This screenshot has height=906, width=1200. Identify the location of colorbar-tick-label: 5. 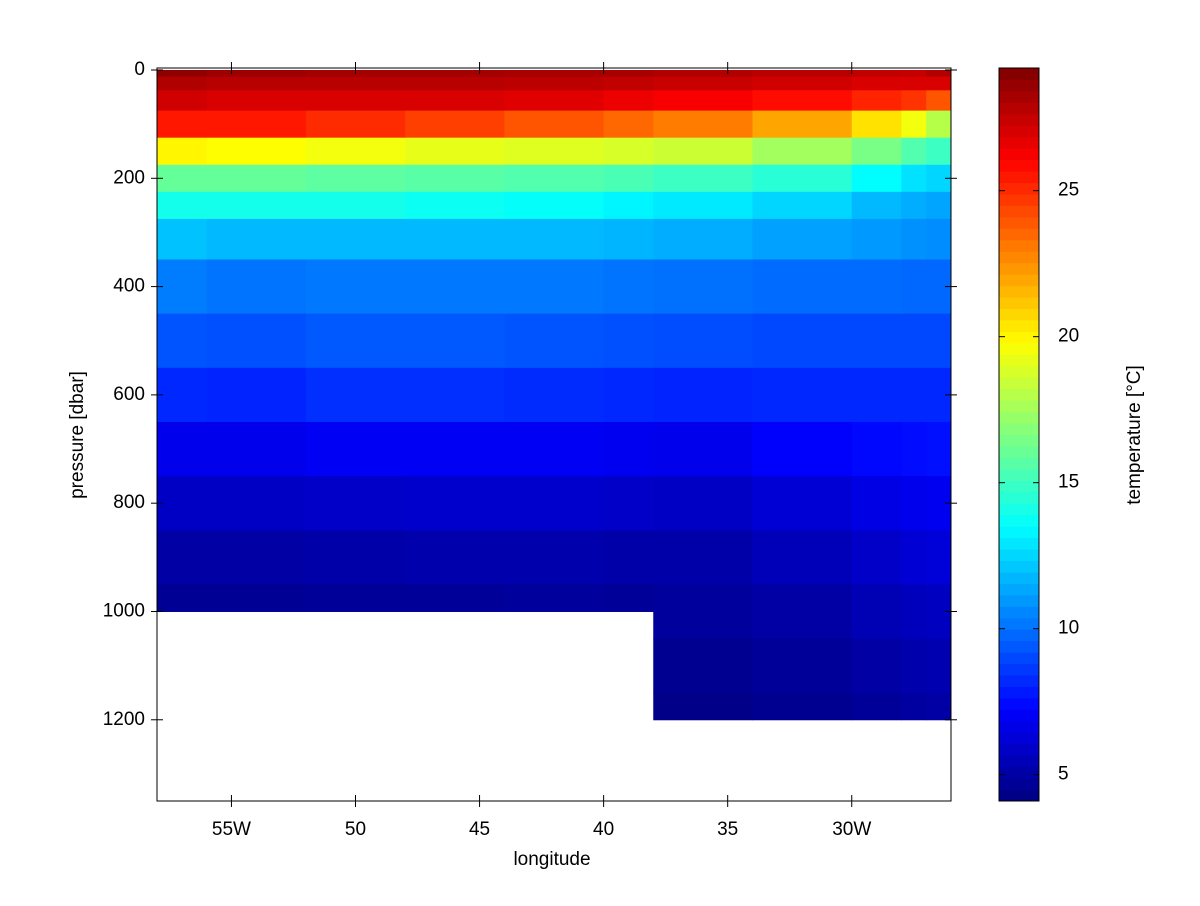
(1063, 774).